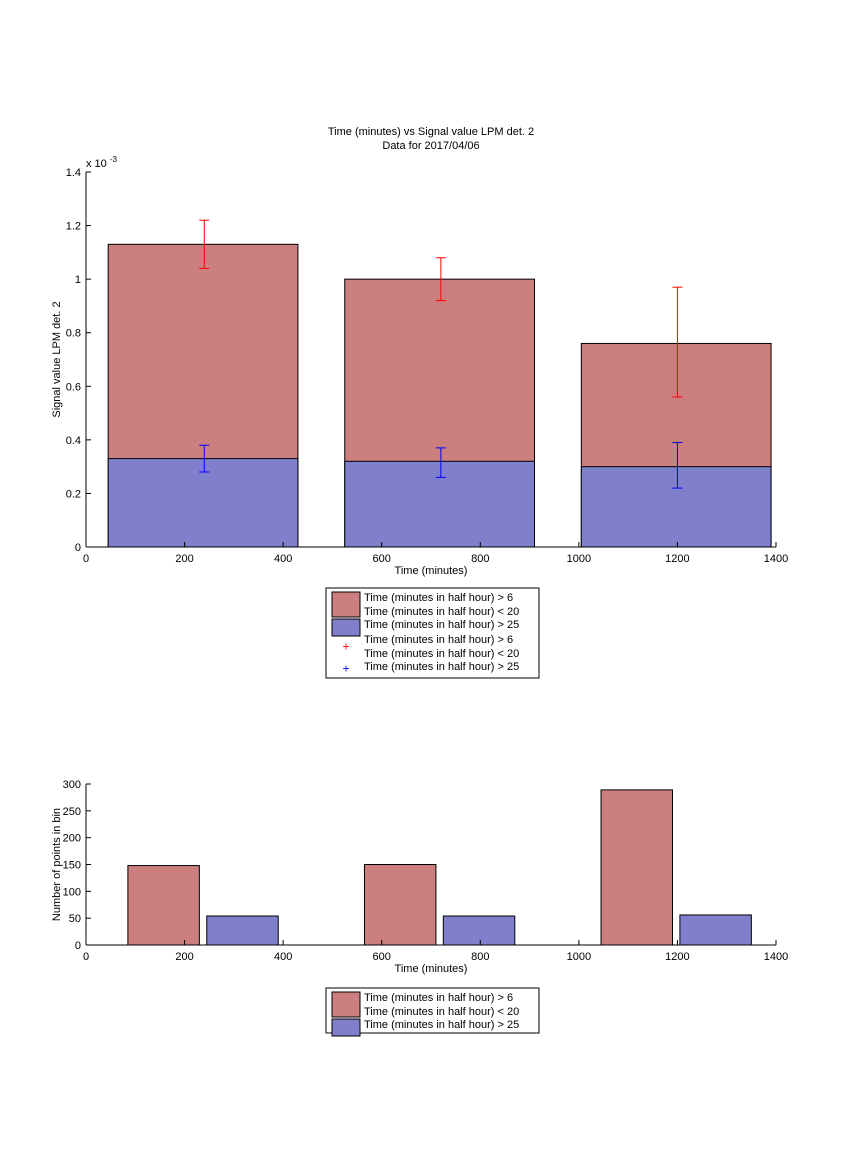 The height and width of the screenshot is (1152, 864). I want to click on y-tick-label: 1.4, so click(73, 173).